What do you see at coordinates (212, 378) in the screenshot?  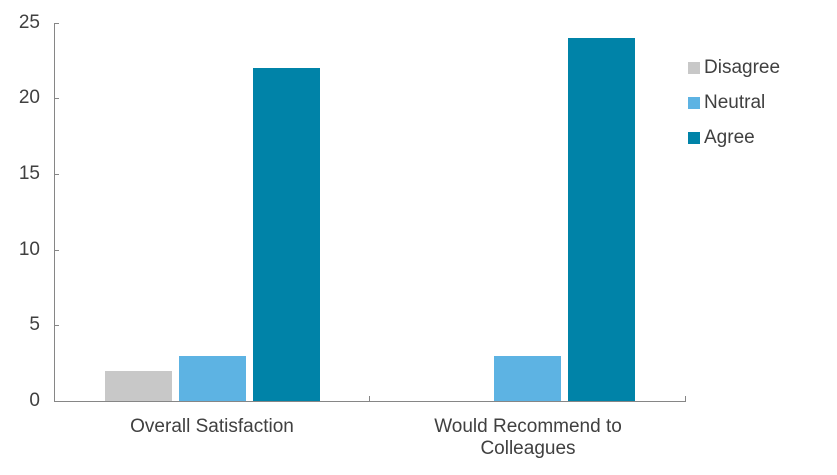 I see `bar-overall-satisfaction-neutral` at bounding box center [212, 378].